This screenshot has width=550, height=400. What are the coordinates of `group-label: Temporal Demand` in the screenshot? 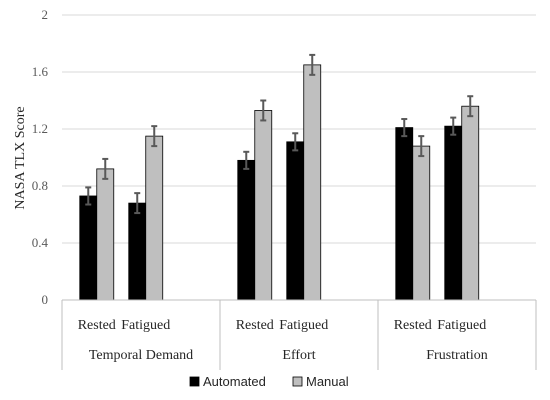 It's located at (141, 355).